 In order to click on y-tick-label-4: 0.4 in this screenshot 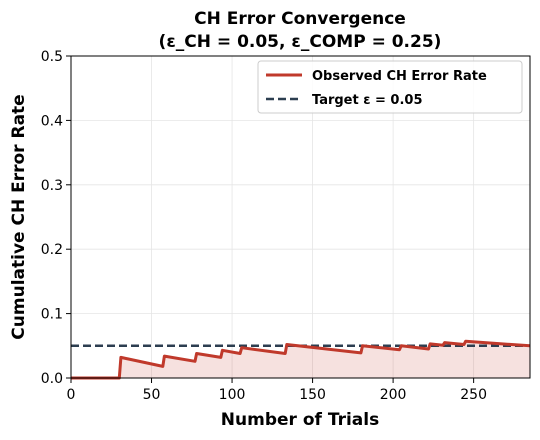, I will do `click(52, 121)`.